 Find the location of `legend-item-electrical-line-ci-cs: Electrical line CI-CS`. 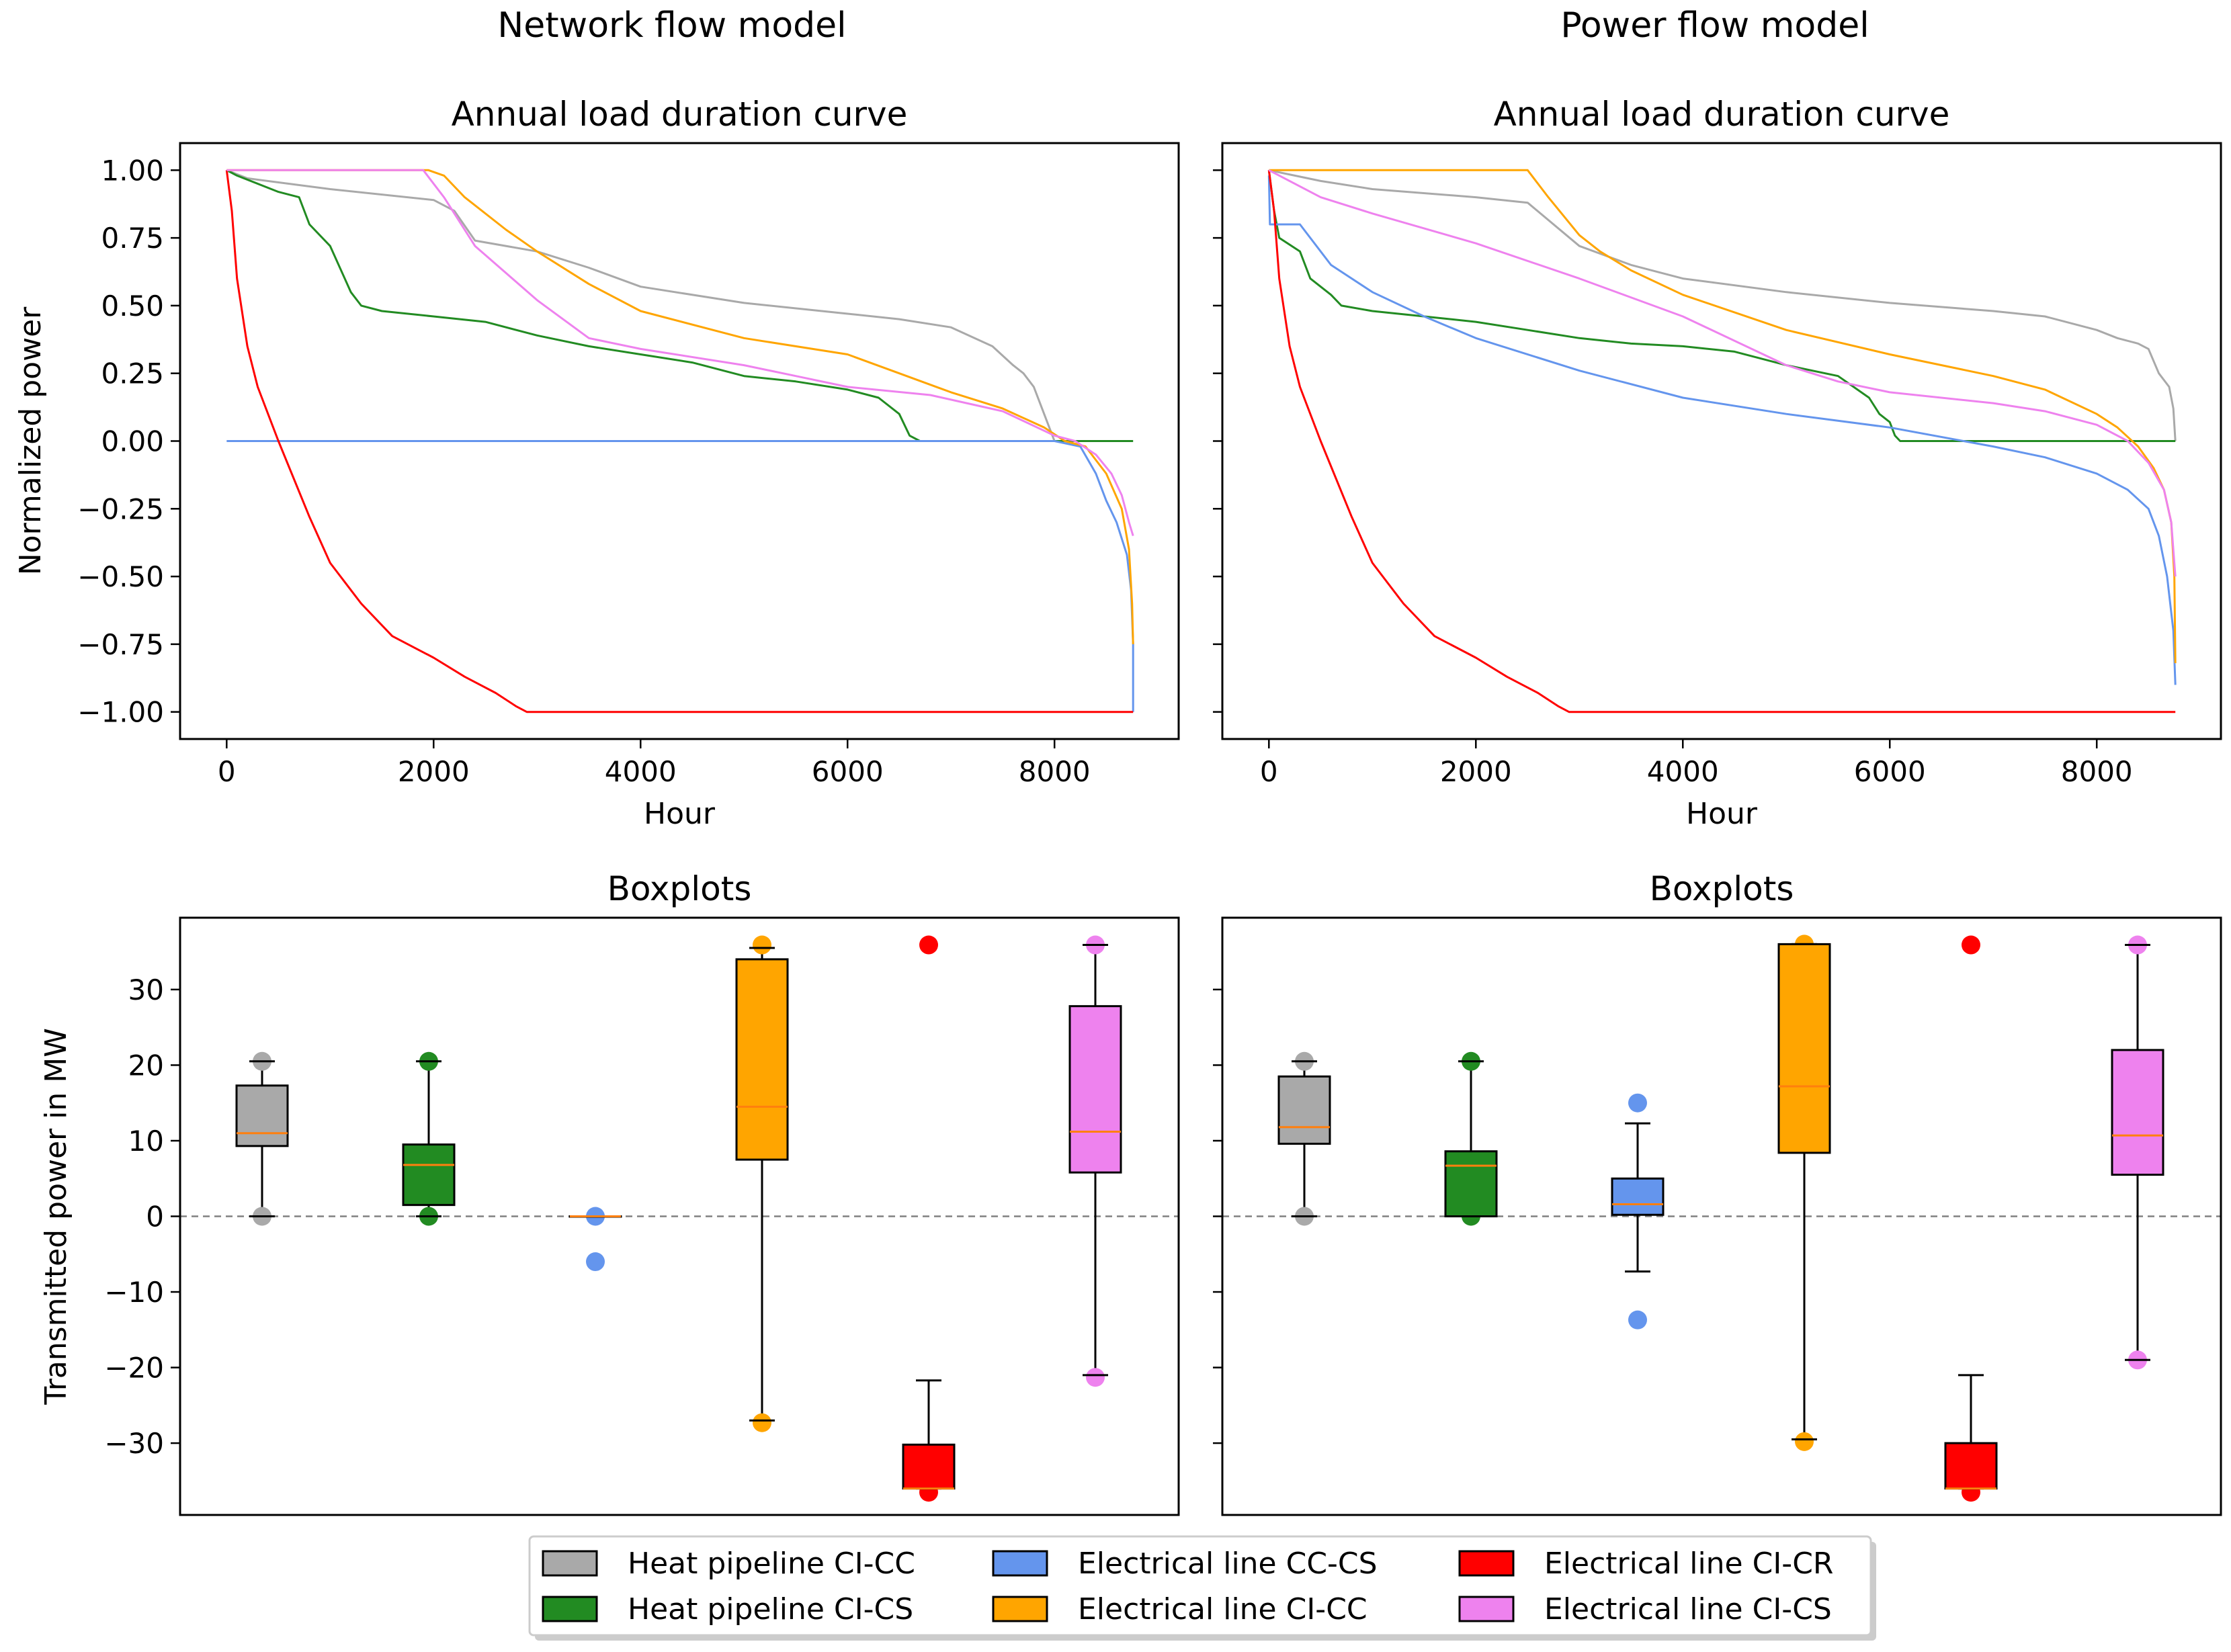

legend-item-electrical-line-ci-cs: Electrical line CI-CS is located at coordinates (1645, 1609).